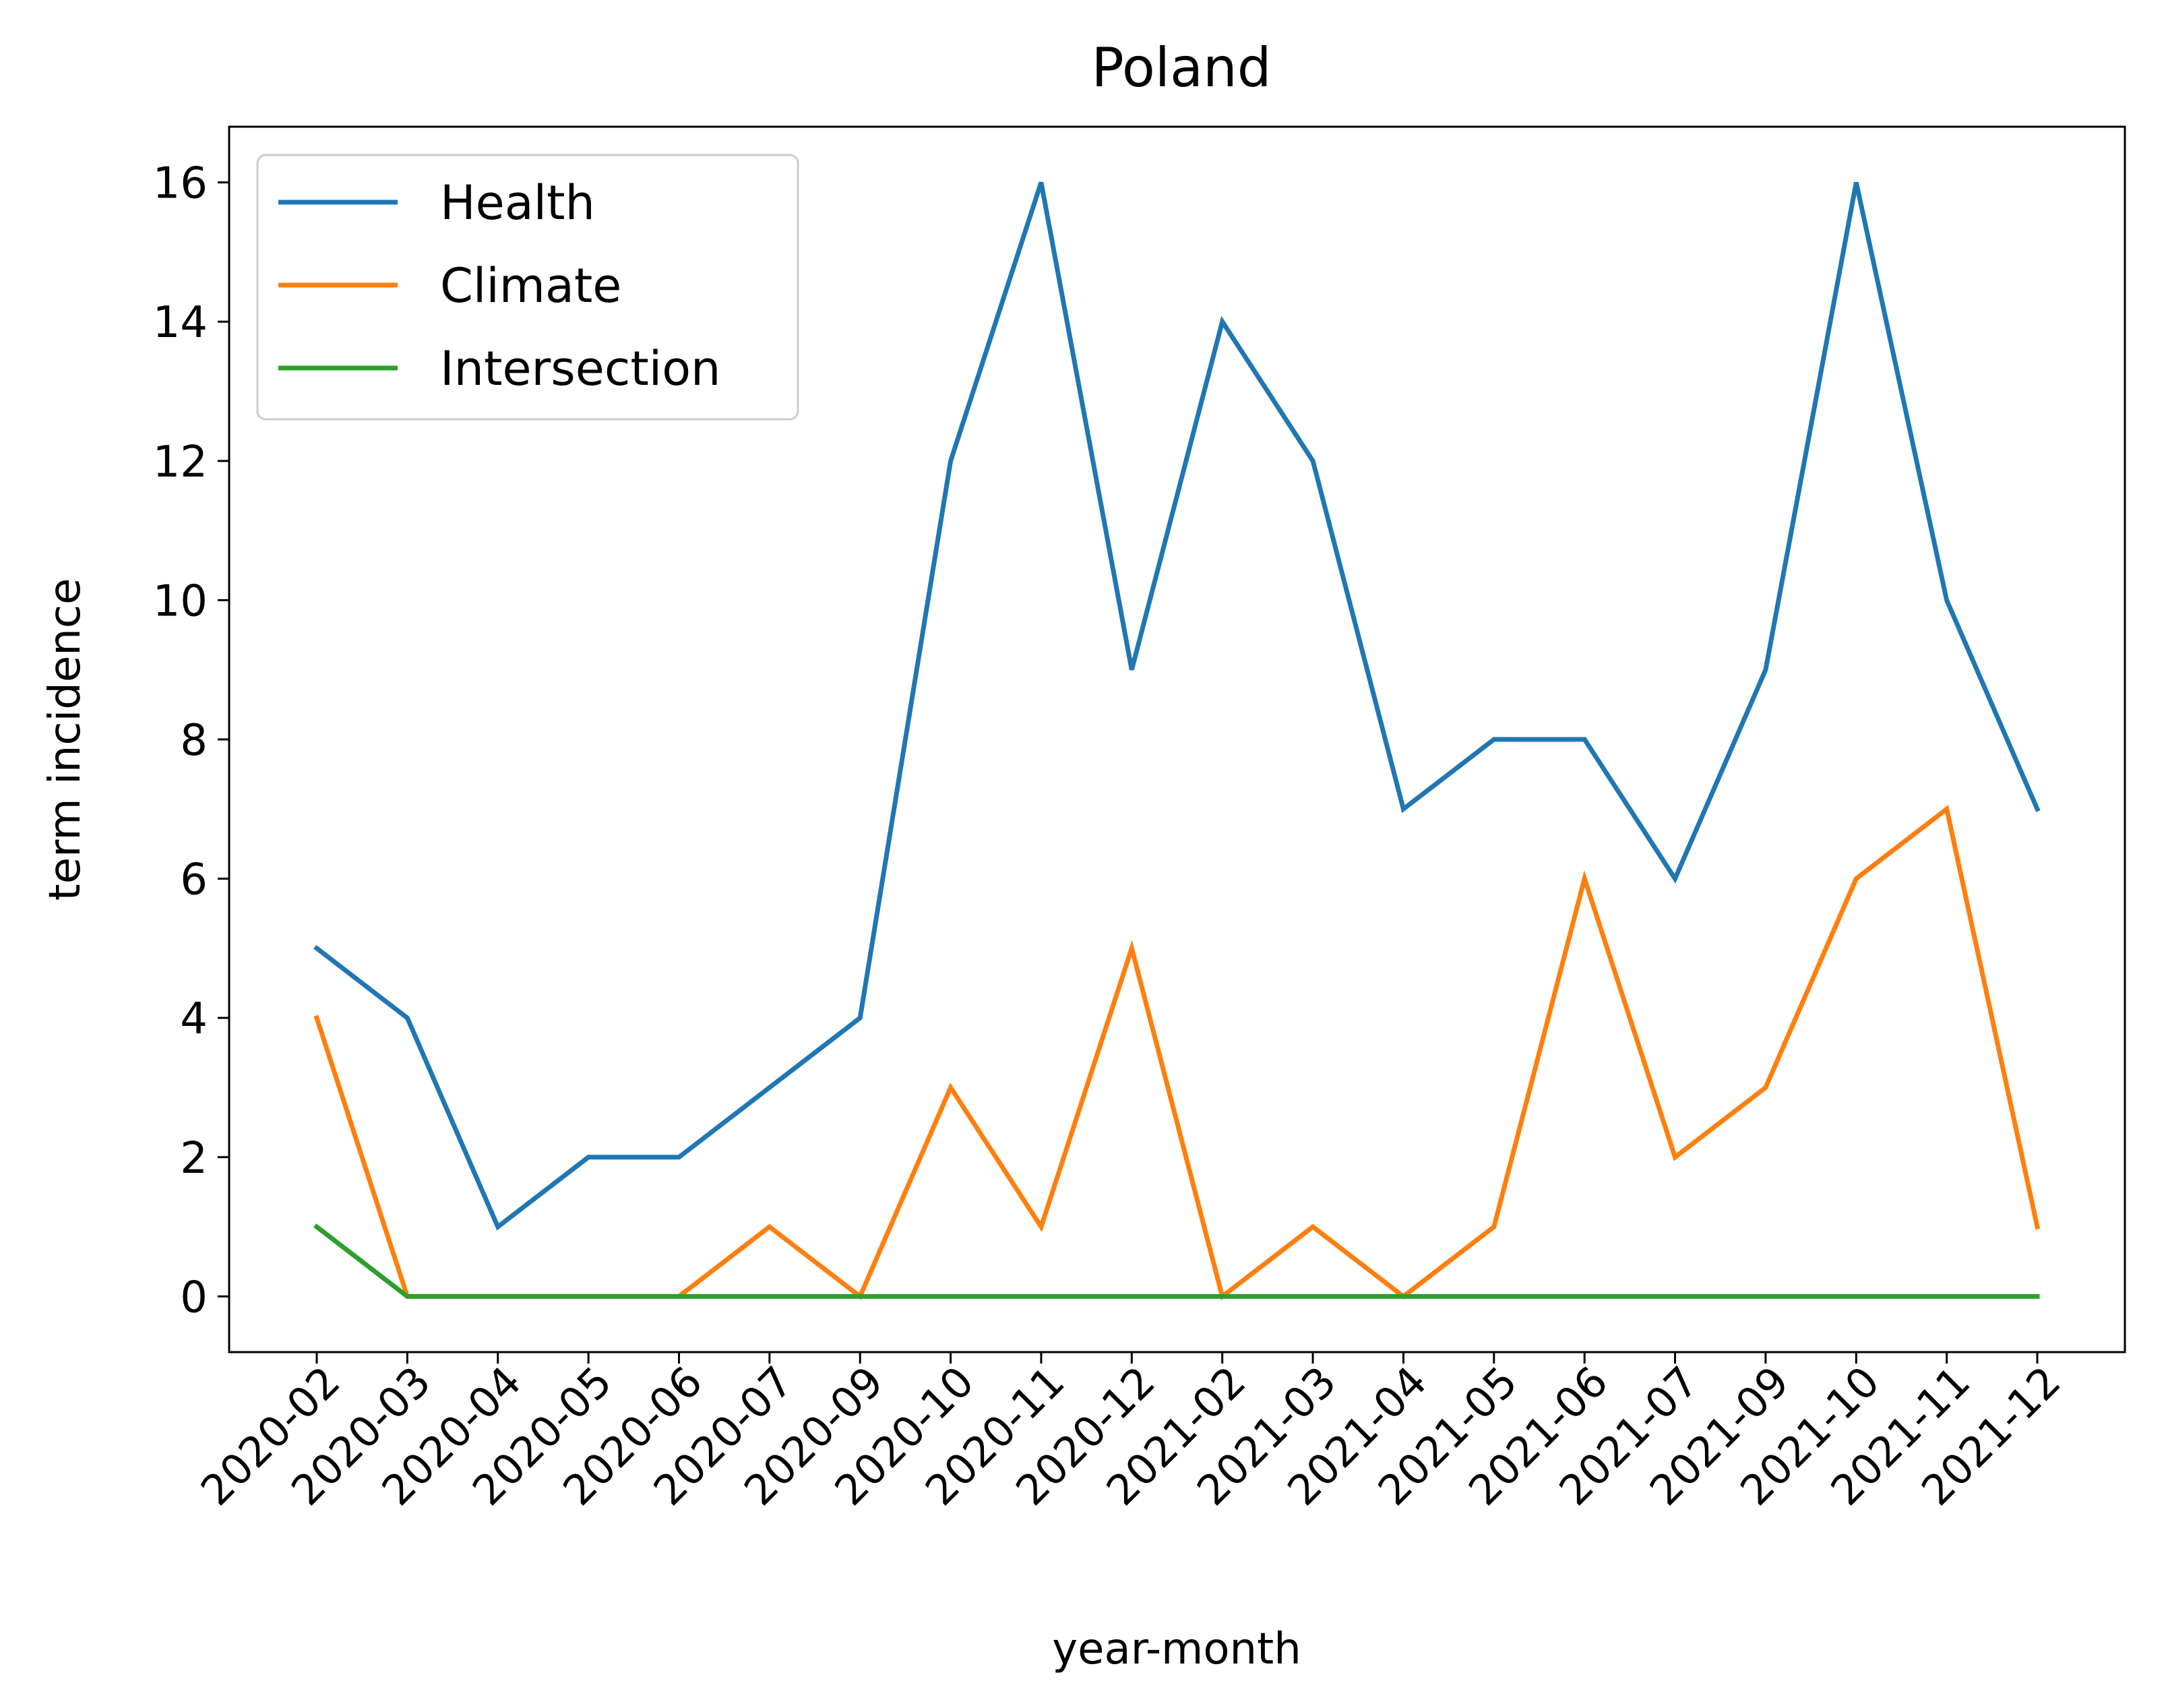 The width and height of the screenshot is (2166, 1708). I want to click on y-tick-label: 4, so click(194, 1019).